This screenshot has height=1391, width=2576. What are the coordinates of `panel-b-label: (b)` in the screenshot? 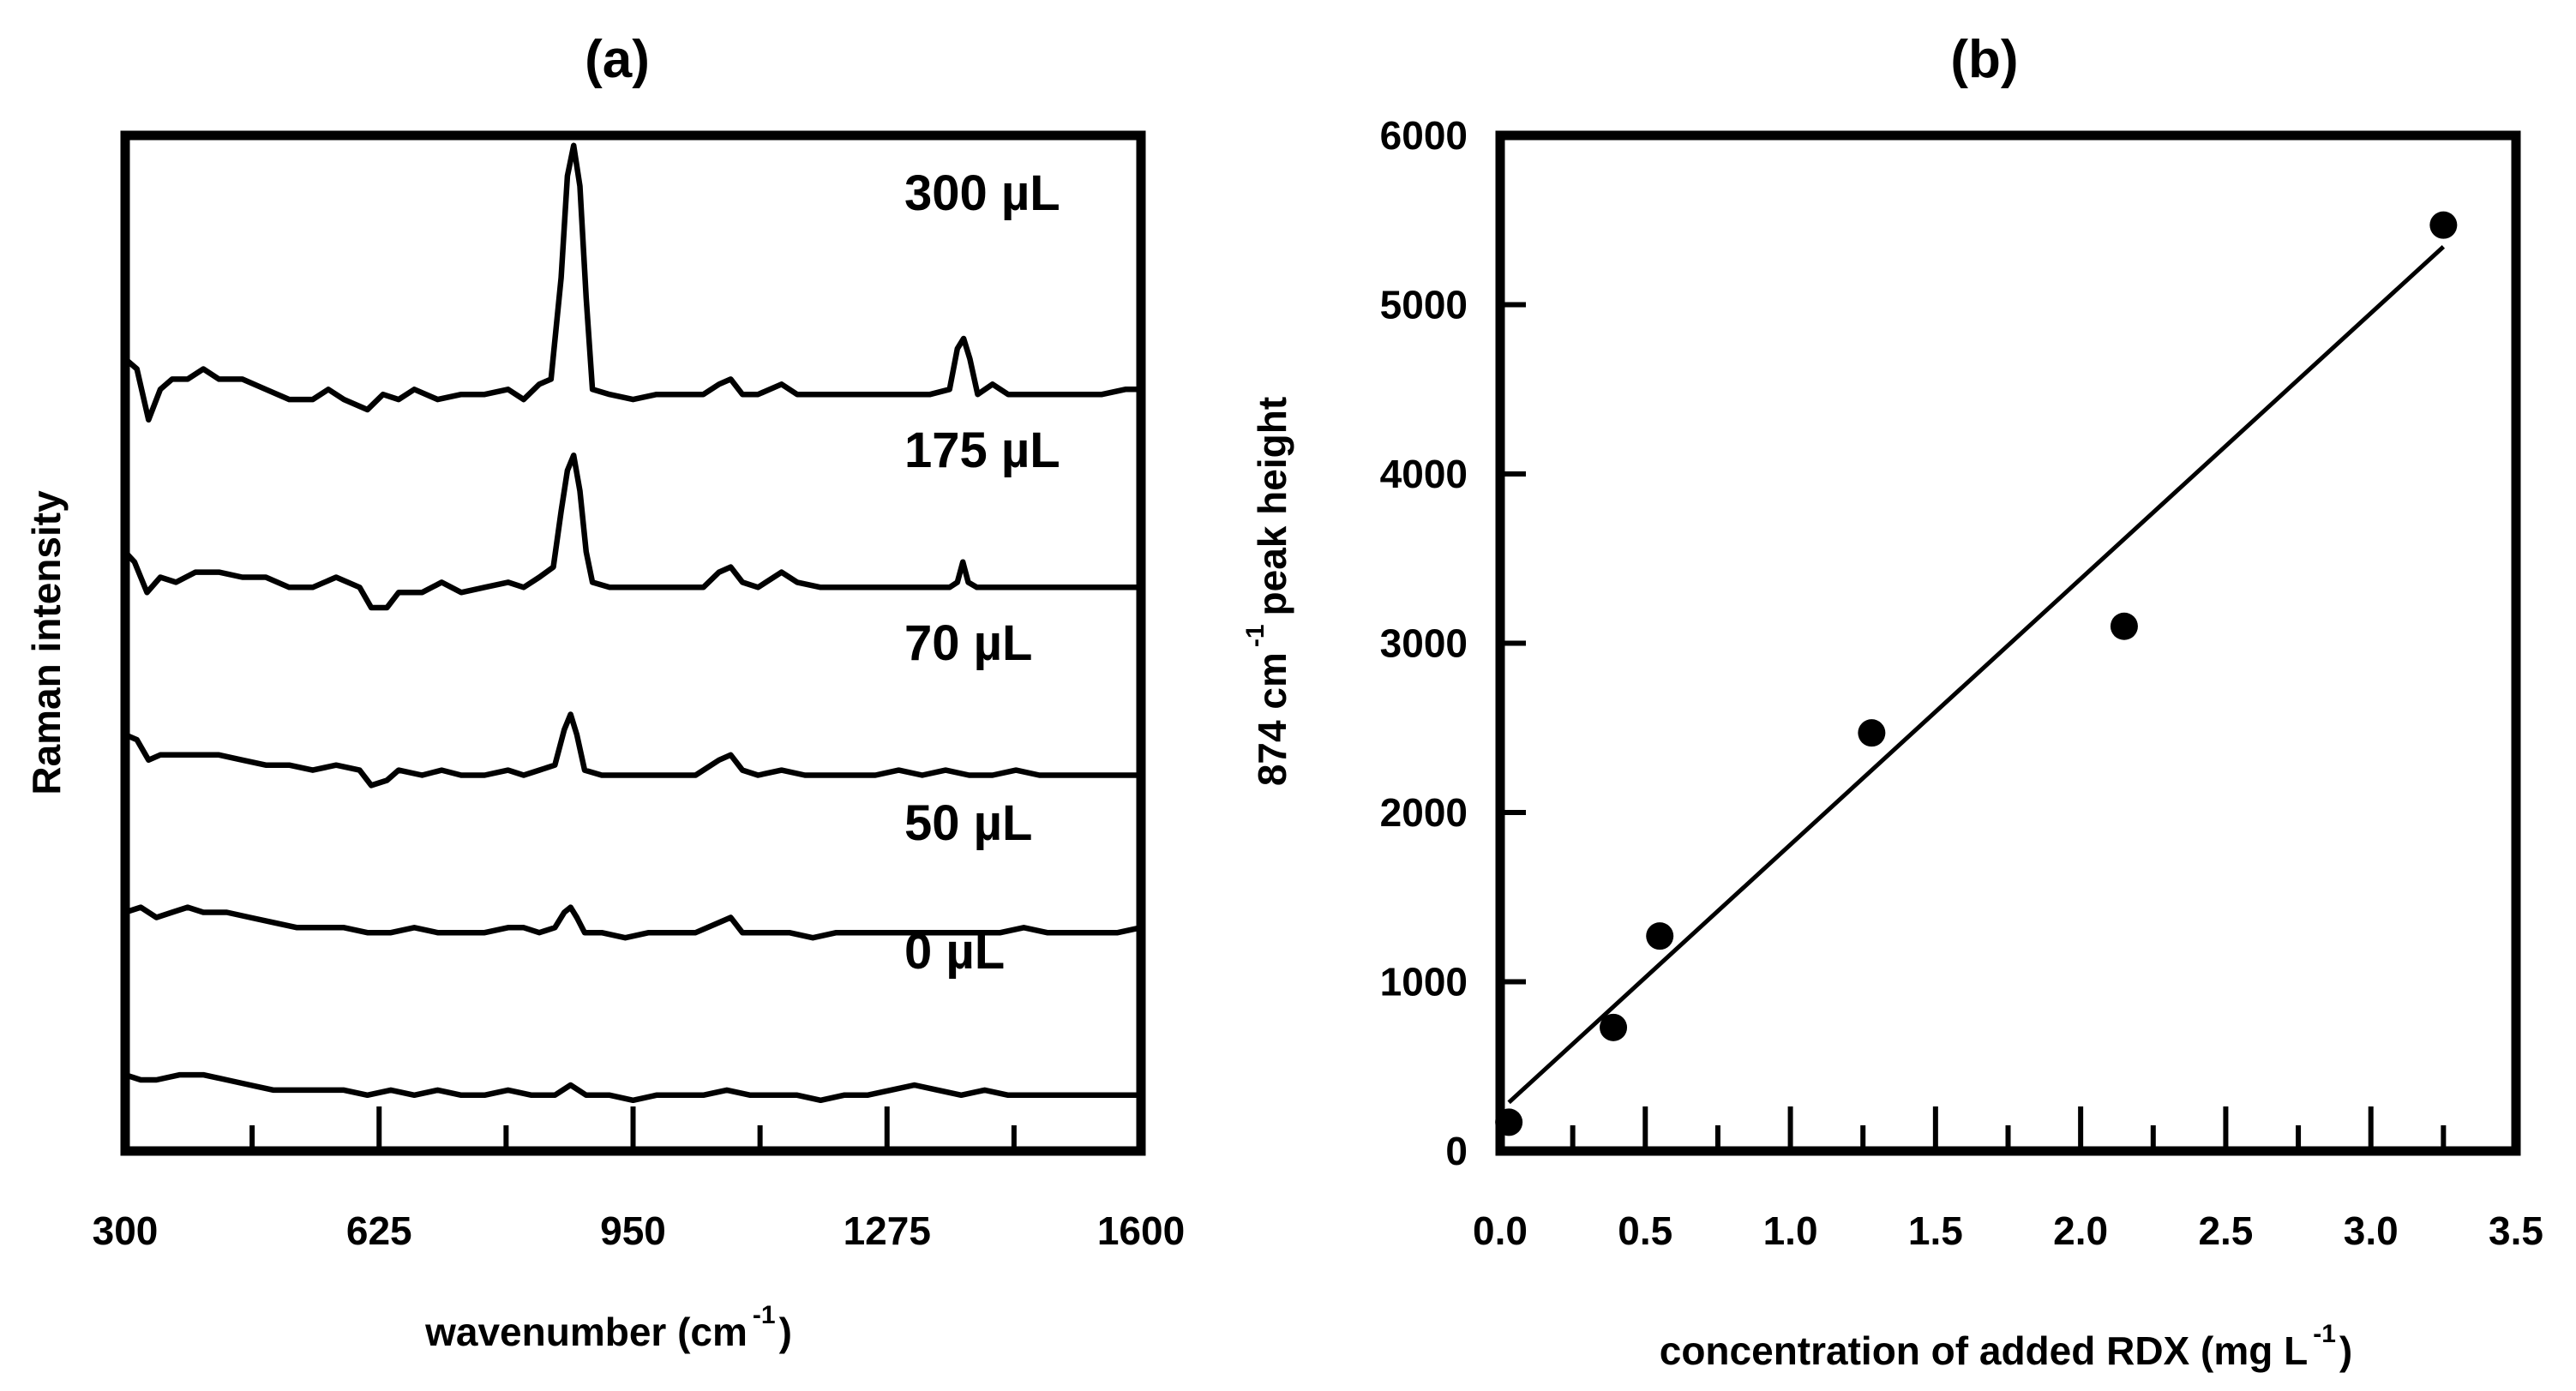 It's located at (1984, 59).